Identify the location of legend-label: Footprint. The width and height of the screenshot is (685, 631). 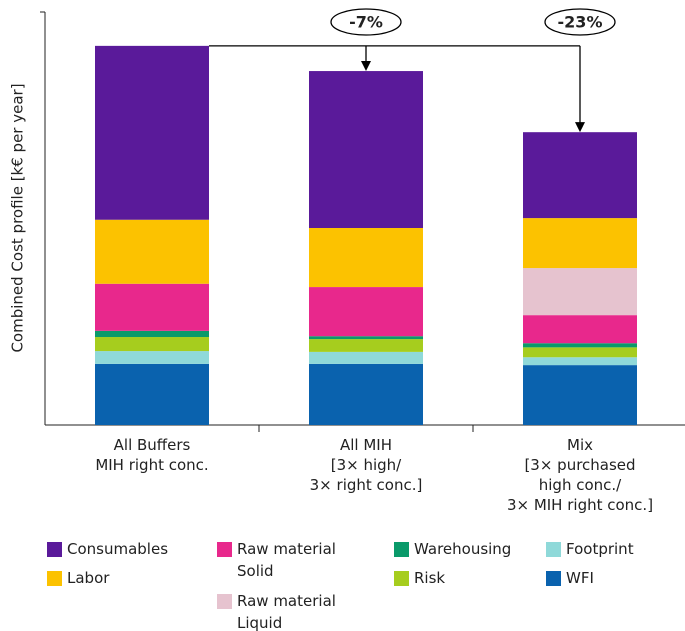
(600, 549).